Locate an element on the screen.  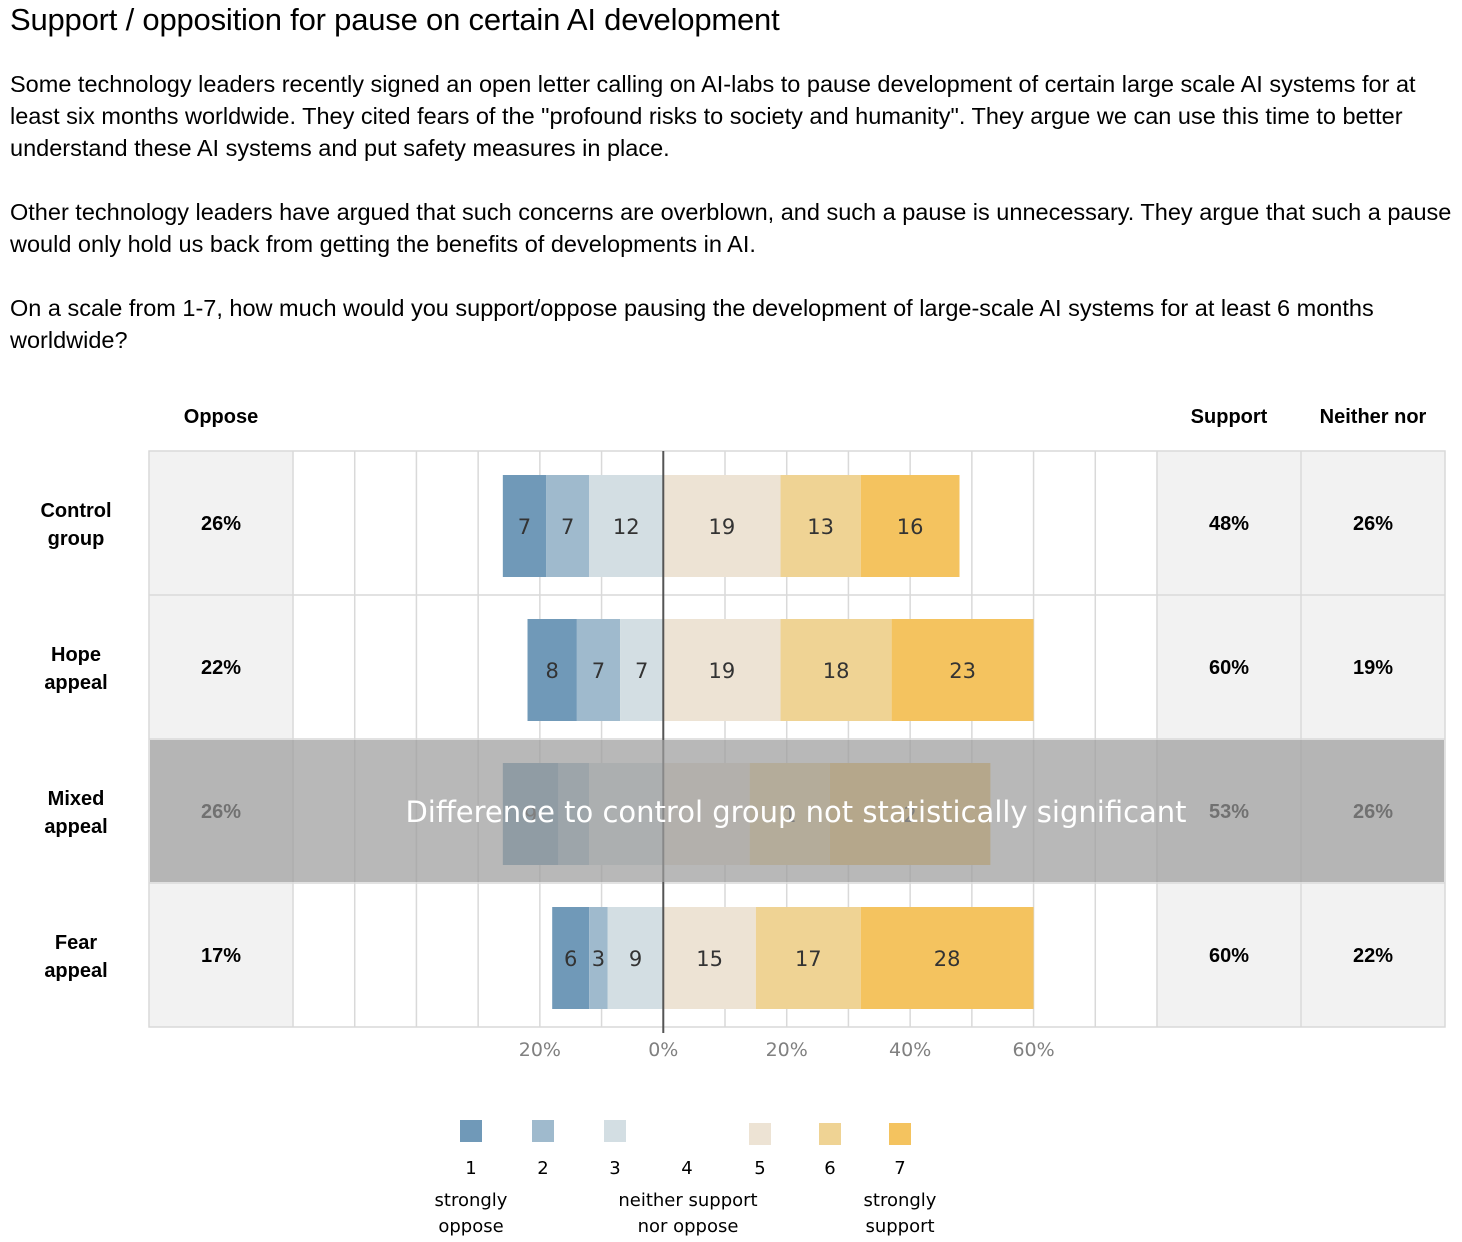
x-tick-label: 60% is located at coordinates (1033, 1050).